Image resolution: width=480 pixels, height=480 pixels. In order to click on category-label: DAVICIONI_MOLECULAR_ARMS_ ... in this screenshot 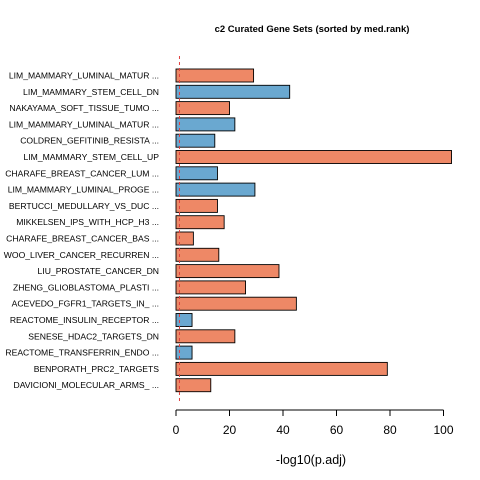, I will do `click(87, 385)`.